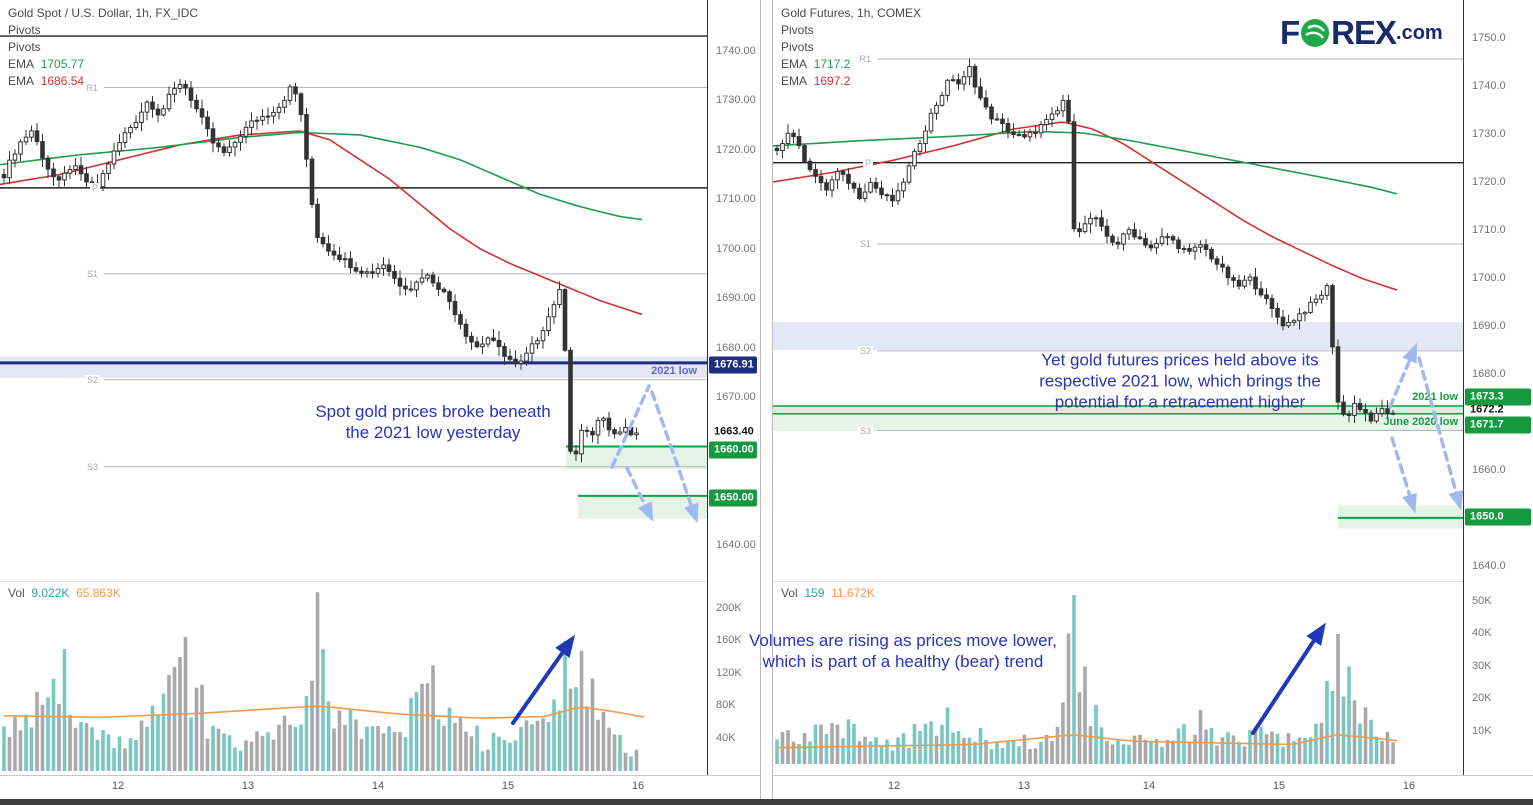 The image size is (1533, 805). Describe the element at coordinates (736, 149) in the screenshot. I see `price-axis-tick: 1720.00` at that location.